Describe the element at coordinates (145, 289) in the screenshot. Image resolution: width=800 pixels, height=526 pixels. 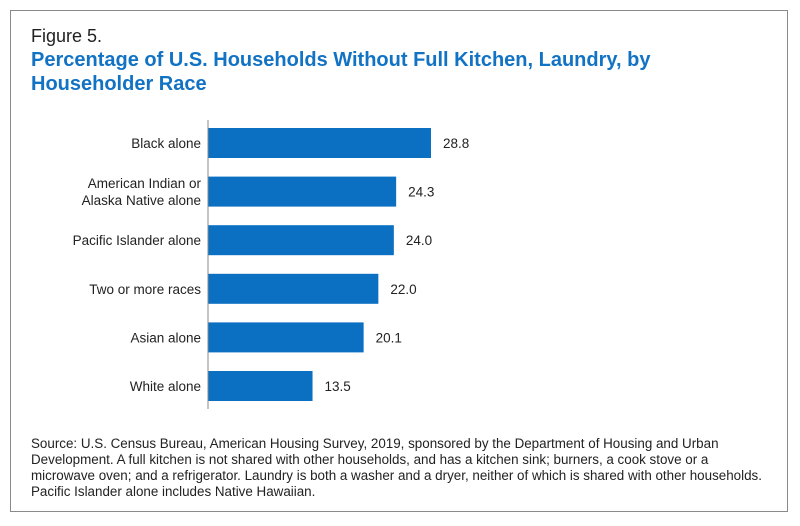
I see `category-label: Two or more races` at that location.